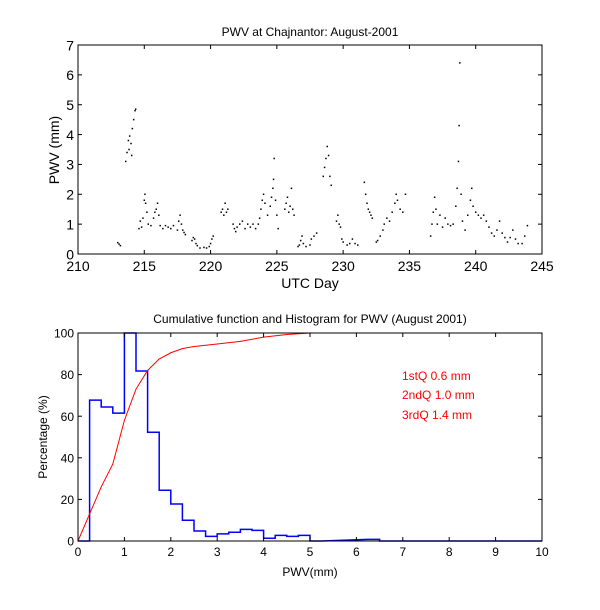  What do you see at coordinates (124, 552) in the screenshot?
I see `bottom-x-tick-label: 1` at bounding box center [124, 552].